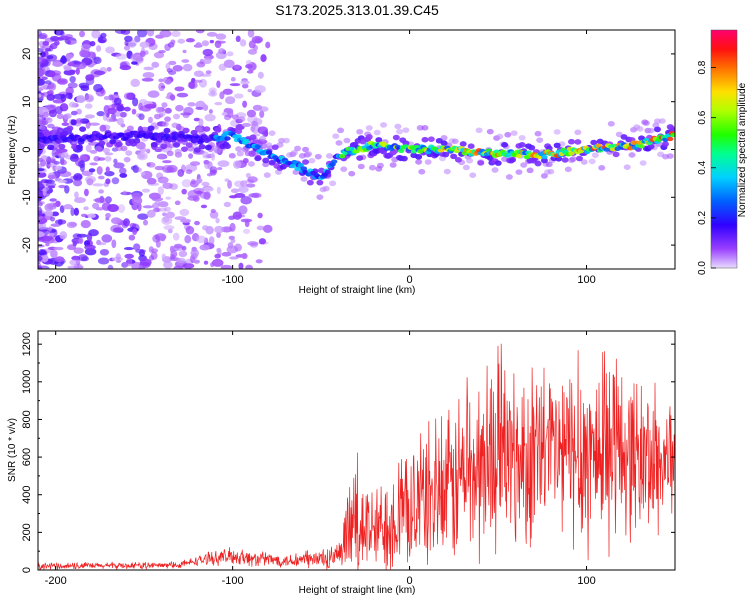 The image size is (750, 600). What do you see at coordinates (12, 150) in the screenshot?
I see `spectrogram-y-axis-label: Frequency (Hz)` at bounding box center [12, 150].